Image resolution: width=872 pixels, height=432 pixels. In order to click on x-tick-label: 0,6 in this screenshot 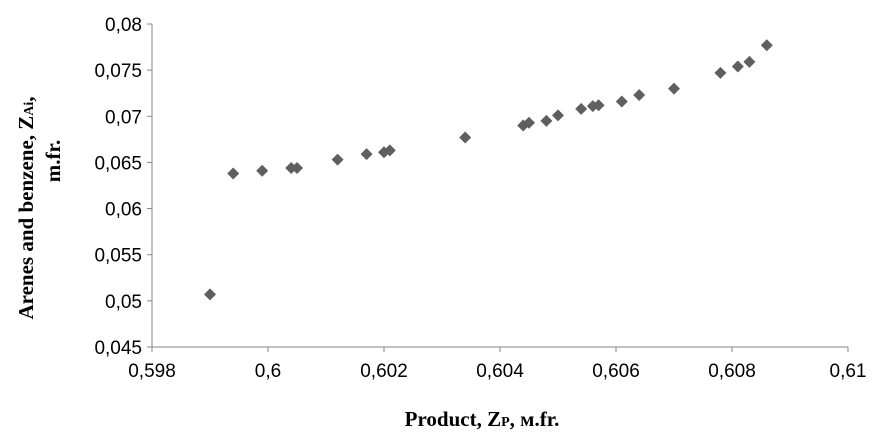, I will do `click(268, 371)`.